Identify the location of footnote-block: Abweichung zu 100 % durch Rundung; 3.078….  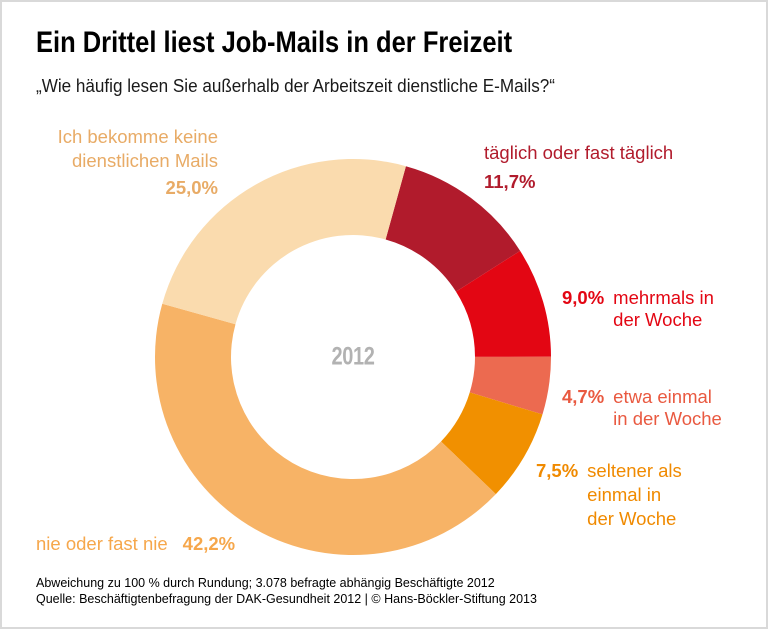
(286, 591).